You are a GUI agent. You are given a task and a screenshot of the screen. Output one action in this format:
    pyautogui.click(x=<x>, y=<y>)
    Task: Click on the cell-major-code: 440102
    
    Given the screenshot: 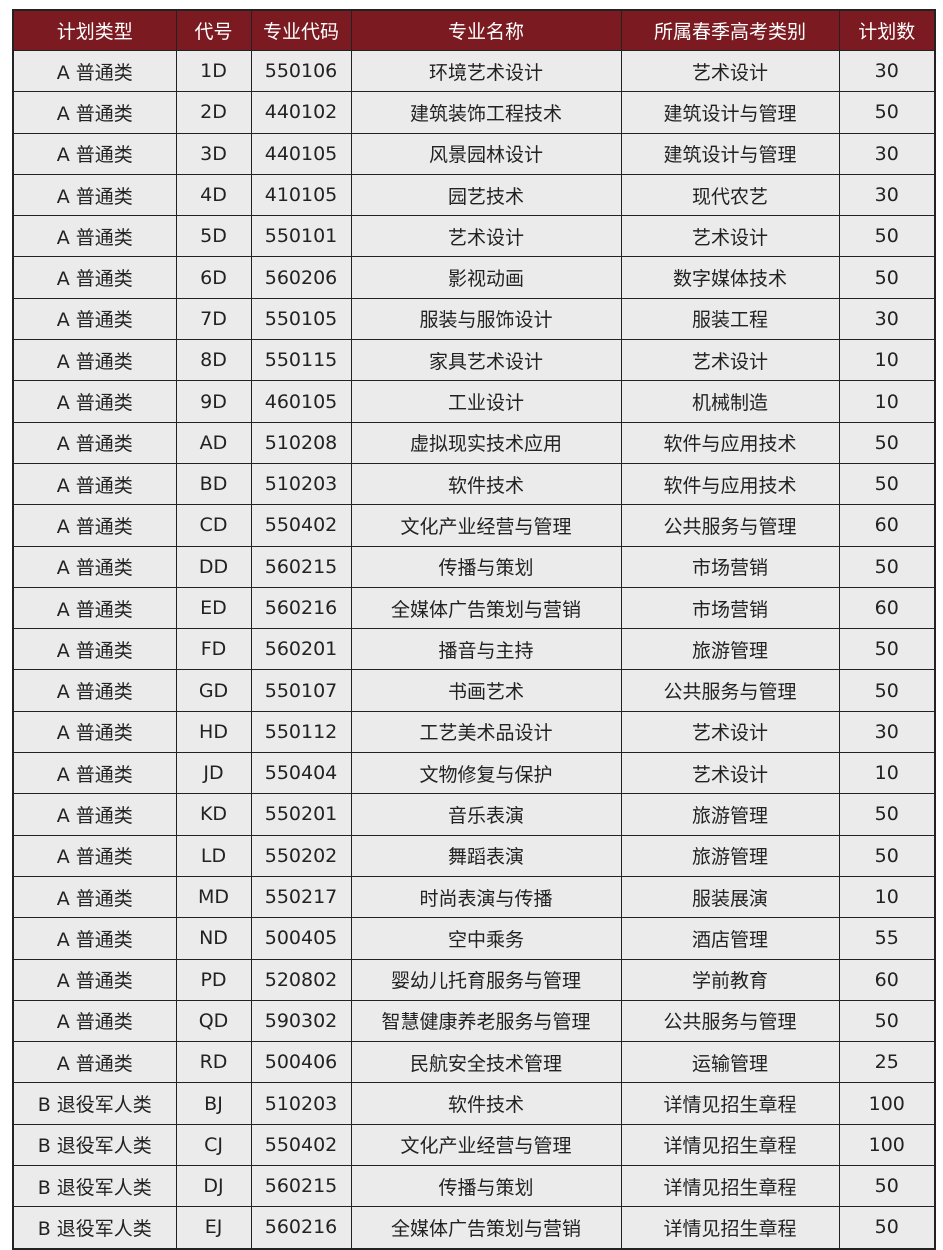 What is the action you would take?
    pyautogui.click(x=301, y=112)
    